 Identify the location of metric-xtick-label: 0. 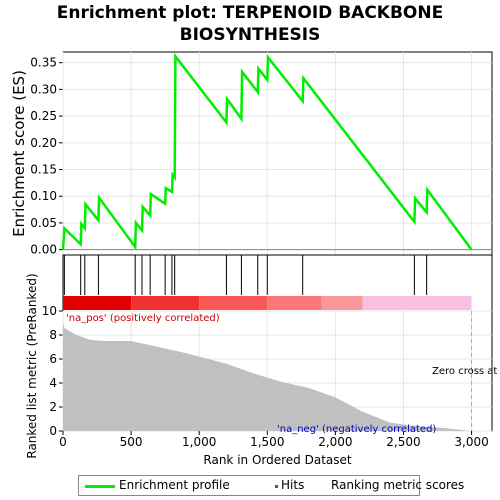
(63, 442).